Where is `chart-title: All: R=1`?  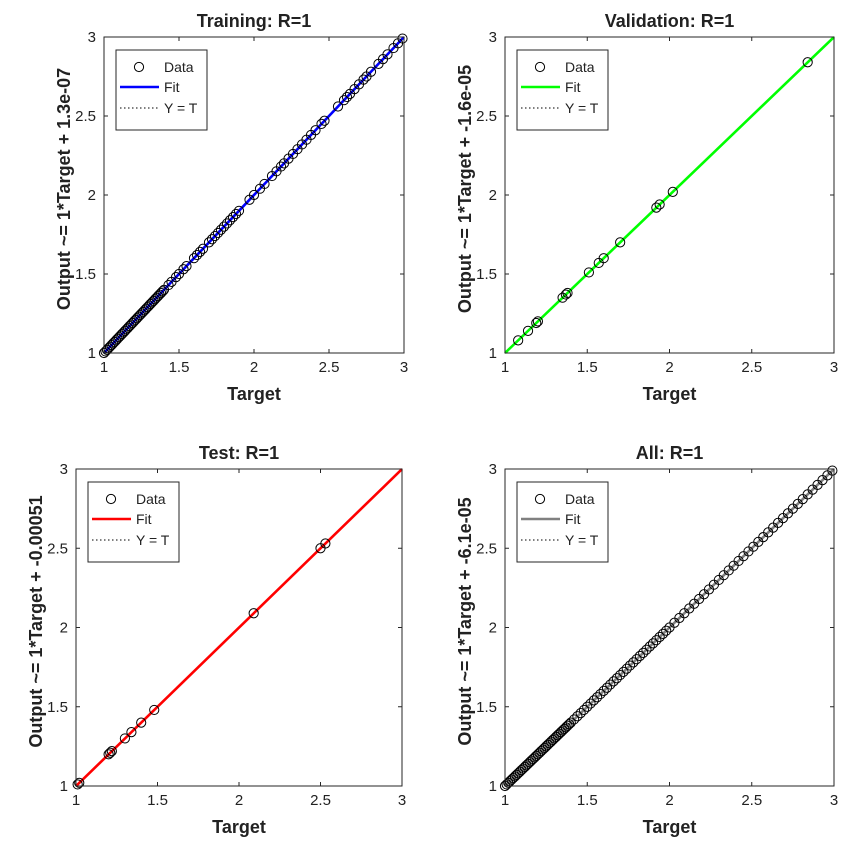 chart-title: All: R=1 is located at coordinates (670, 453).